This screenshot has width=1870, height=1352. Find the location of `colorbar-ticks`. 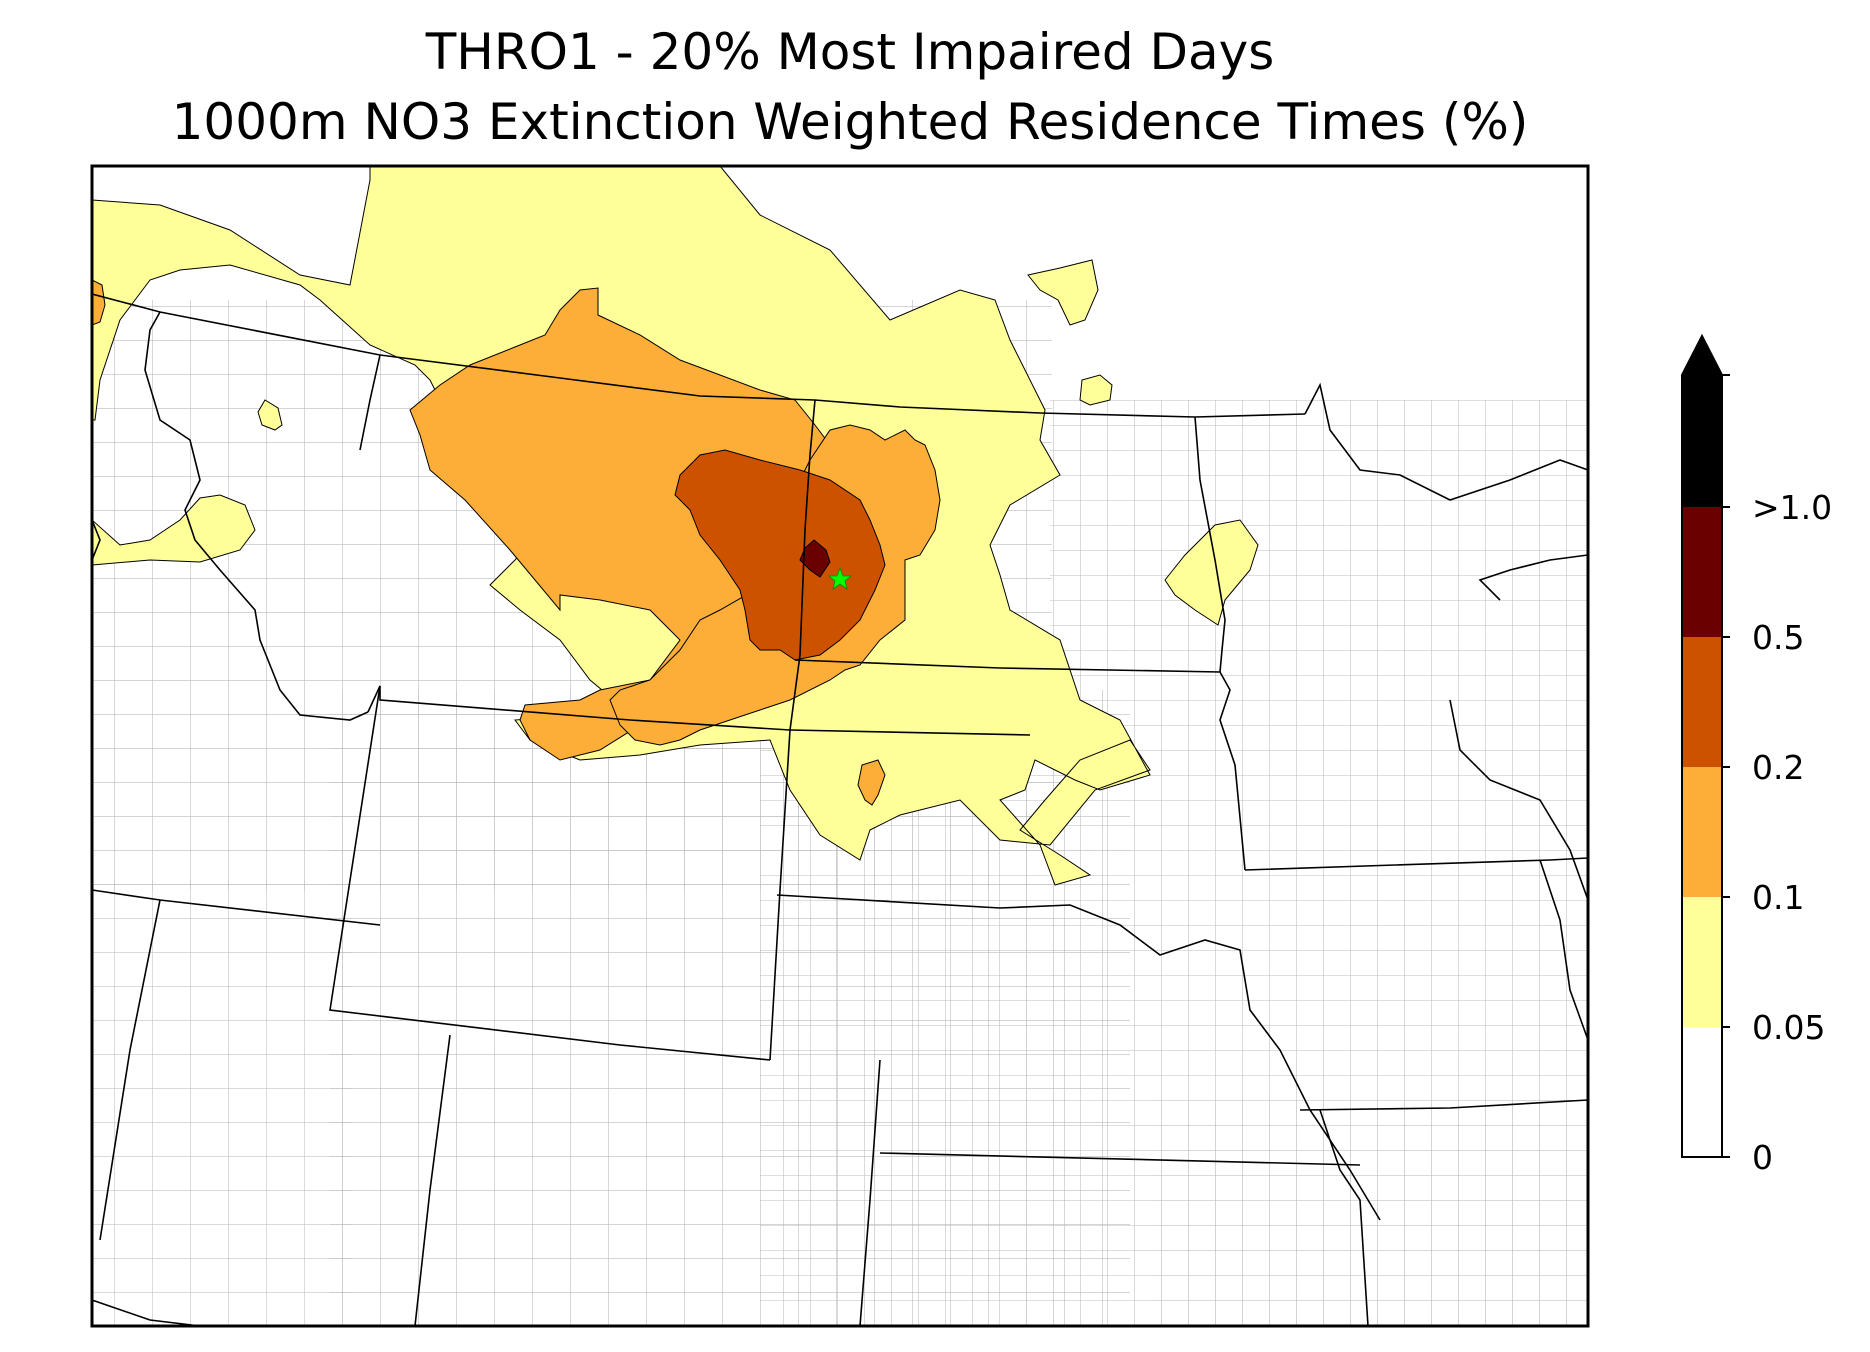

colorbar-ticks is located at coordinates (1726, 766).